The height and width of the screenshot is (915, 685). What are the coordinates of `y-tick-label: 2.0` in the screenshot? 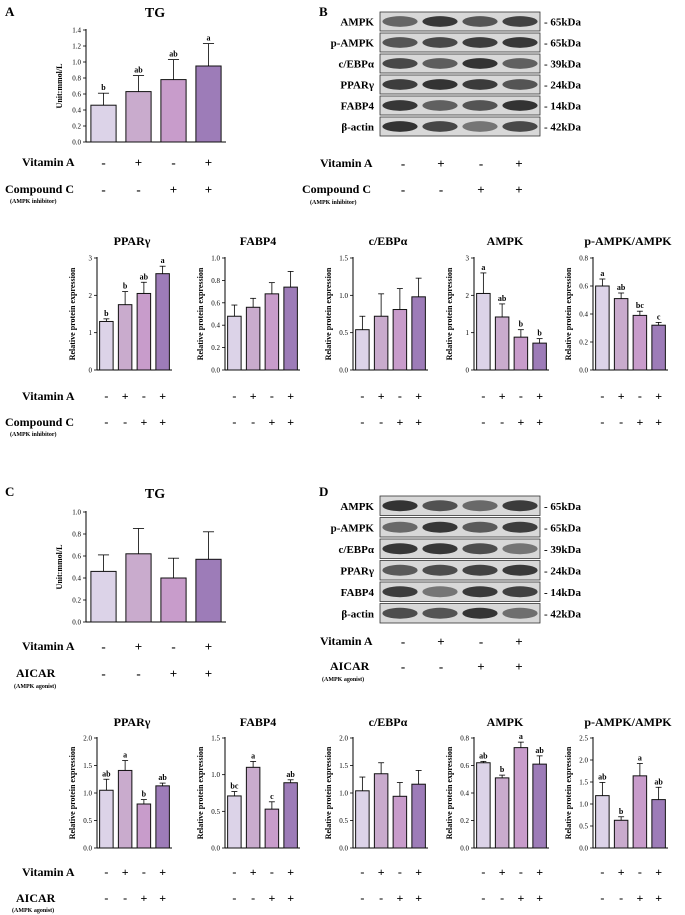 It's located at (87, 739).